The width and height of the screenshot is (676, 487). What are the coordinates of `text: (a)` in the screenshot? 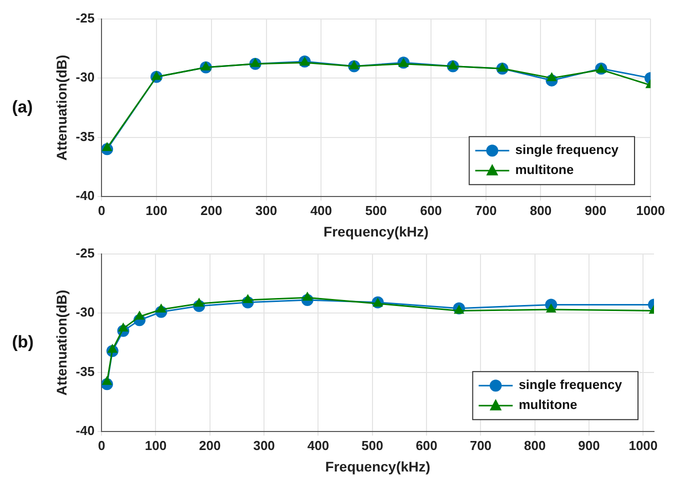 It's located at (22, 106).